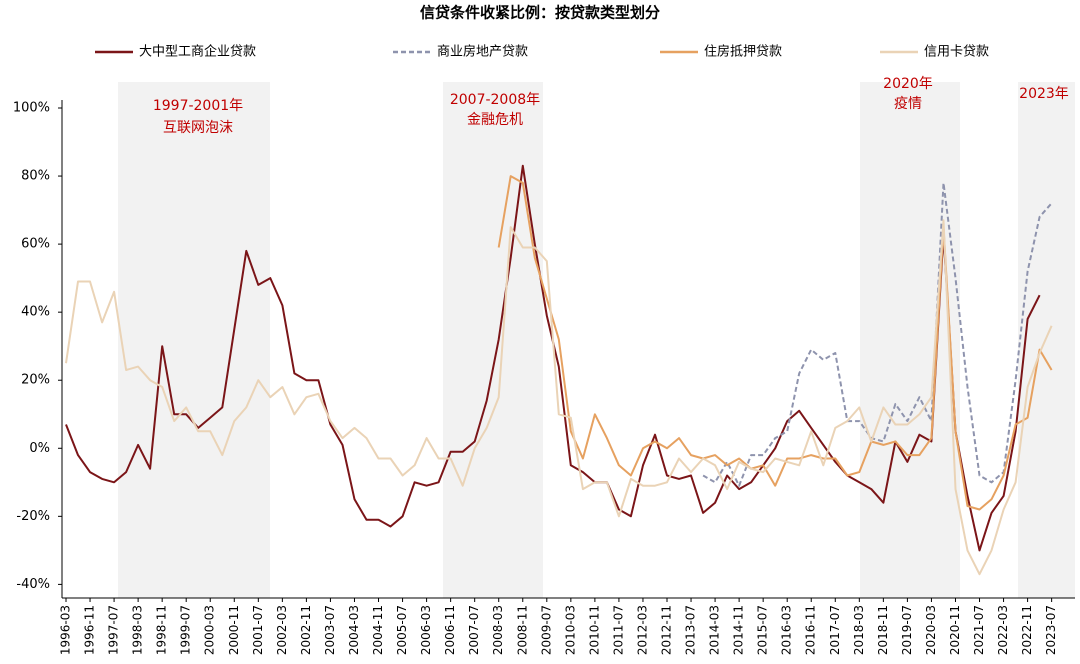 This screenshot has height=664, width=1080. What do you see at coordinates (282, 630) in the screenshot?
I see `x-tick-label: 2002-03` at bounding box center [282, 630].